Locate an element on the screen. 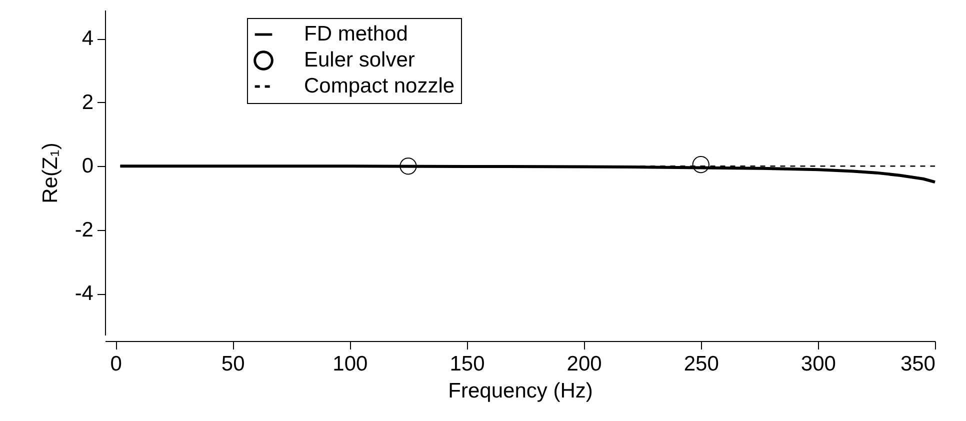 This screenshot has height=421, width=966. x-tick-label: 150 is located at coordinates (467, 364).